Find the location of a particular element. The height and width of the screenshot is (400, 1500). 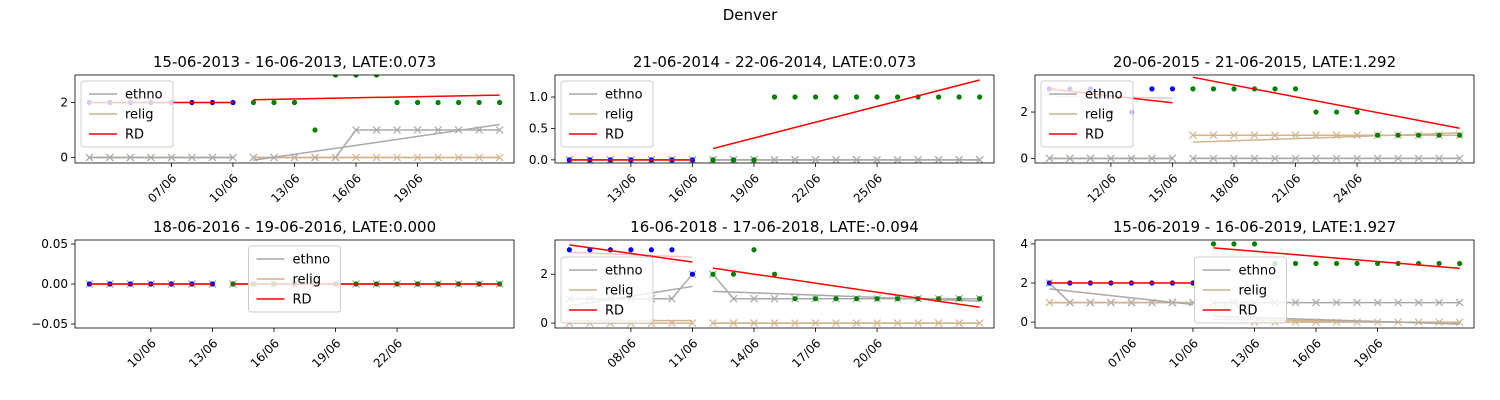

x-tick-label: 24/06 is located at coordinates (1348, 188).